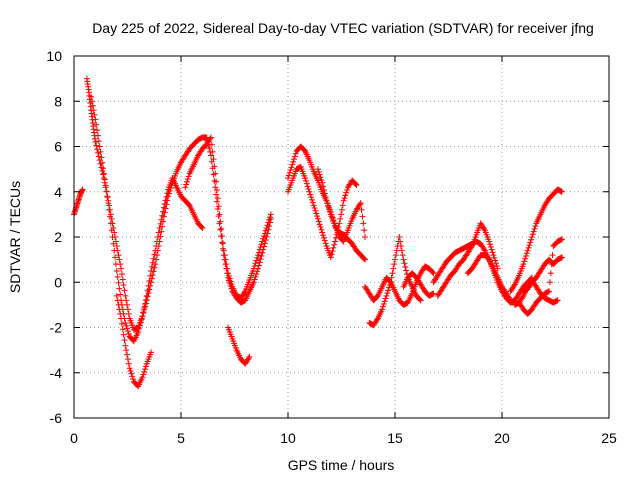 The height and width of the screenshot is (480, 640). What do you see at coordinates (288, 438) in the screenshot?
I see `x-tick-label: 10` at bounding box center [288, 438].